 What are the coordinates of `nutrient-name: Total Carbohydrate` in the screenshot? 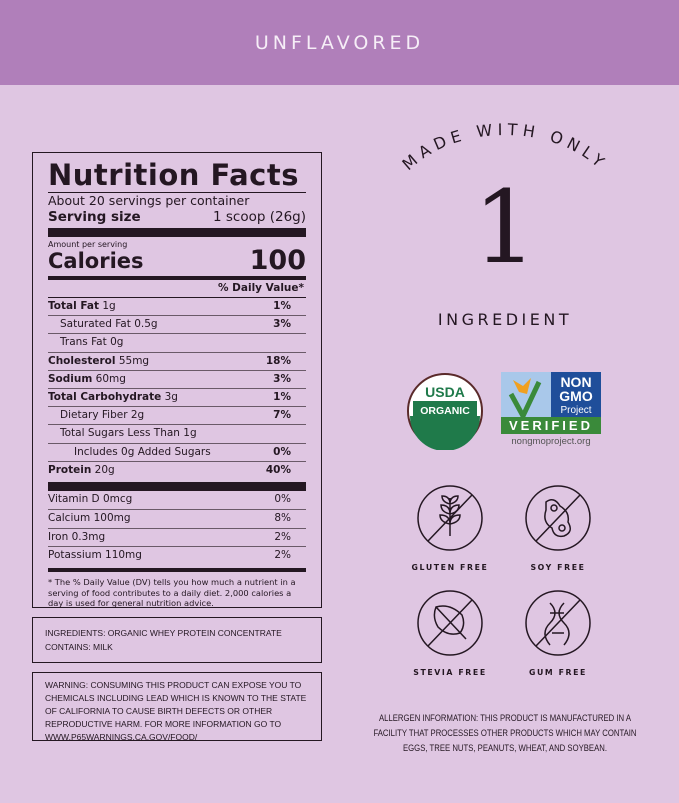 It's located at (105, 397).